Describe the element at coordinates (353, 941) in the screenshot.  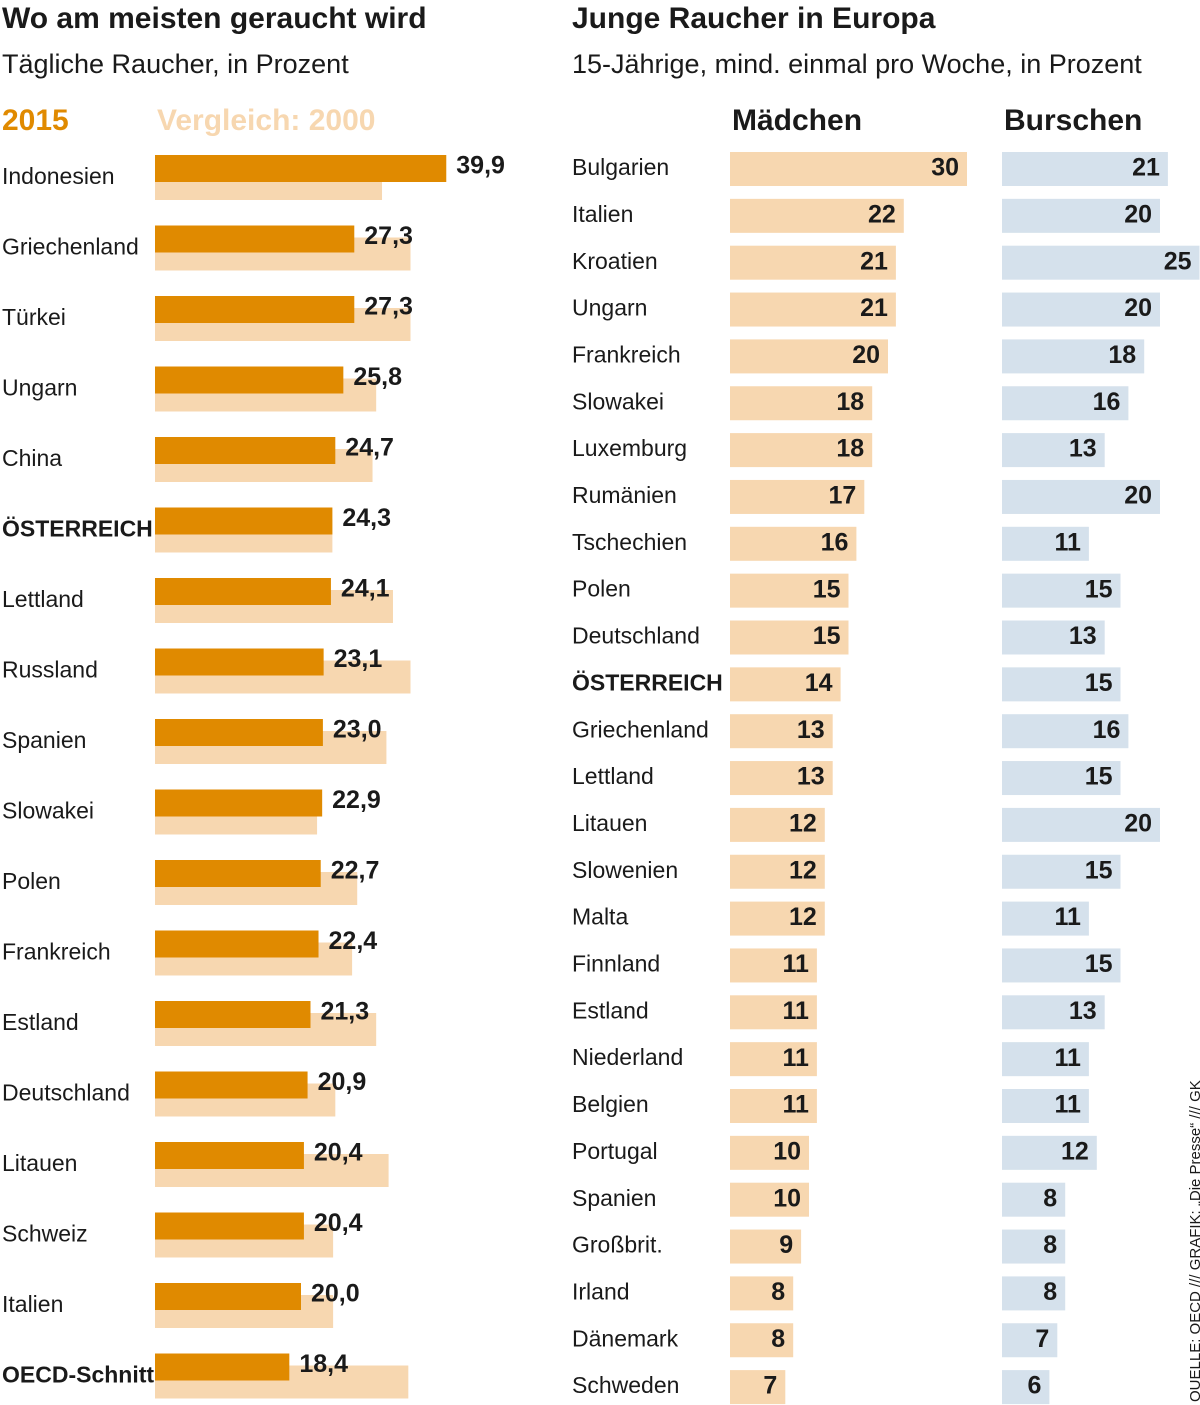
I see `value-label: 22,4` at that location.